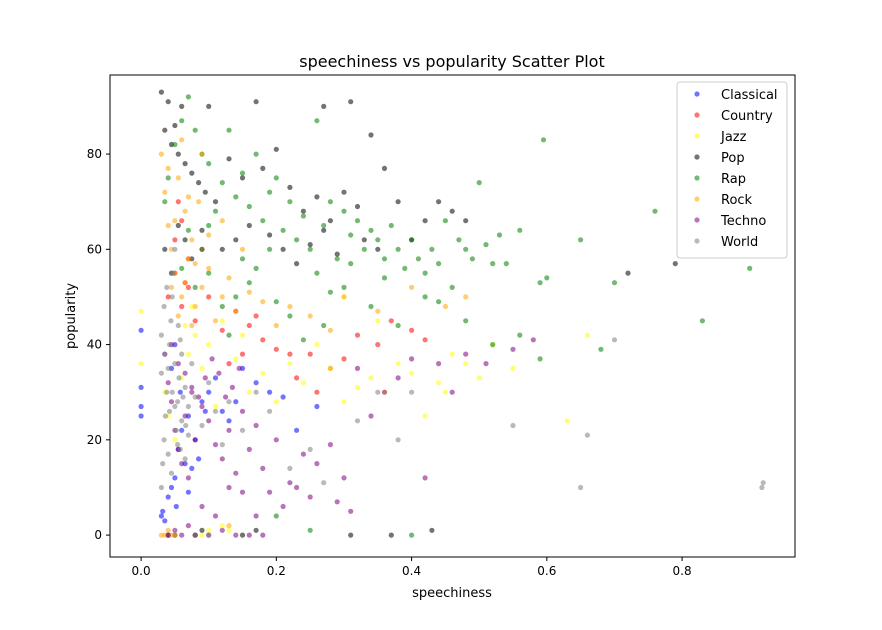 The height and width of the screenshot is (630, 882). I want to click on x-tick-label: 0.0, so click(141, 571).